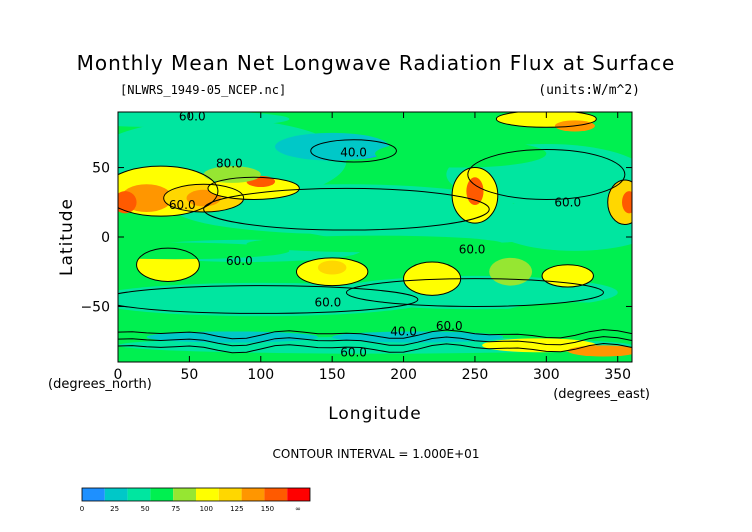 This screenshot has height=532, width=752. Describe the element at coordinates (101, 169) in the screenshot. I see `y-tick-label: 50` at that location.